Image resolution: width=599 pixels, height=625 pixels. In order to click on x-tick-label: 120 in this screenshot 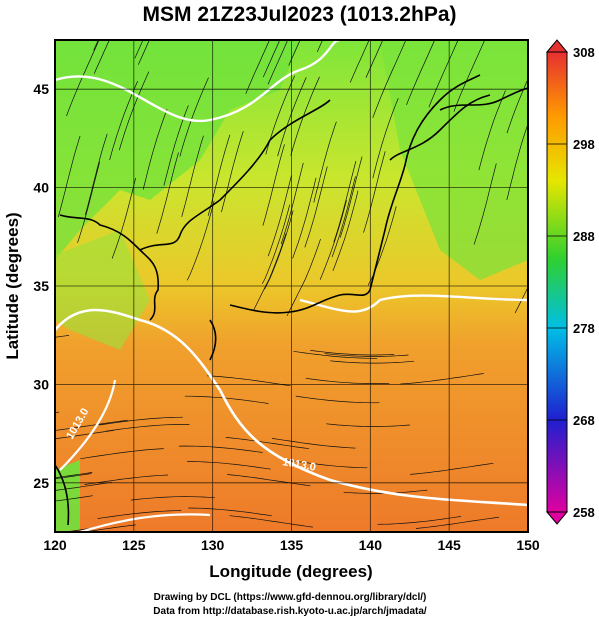, I will do `click(55, 545)`.